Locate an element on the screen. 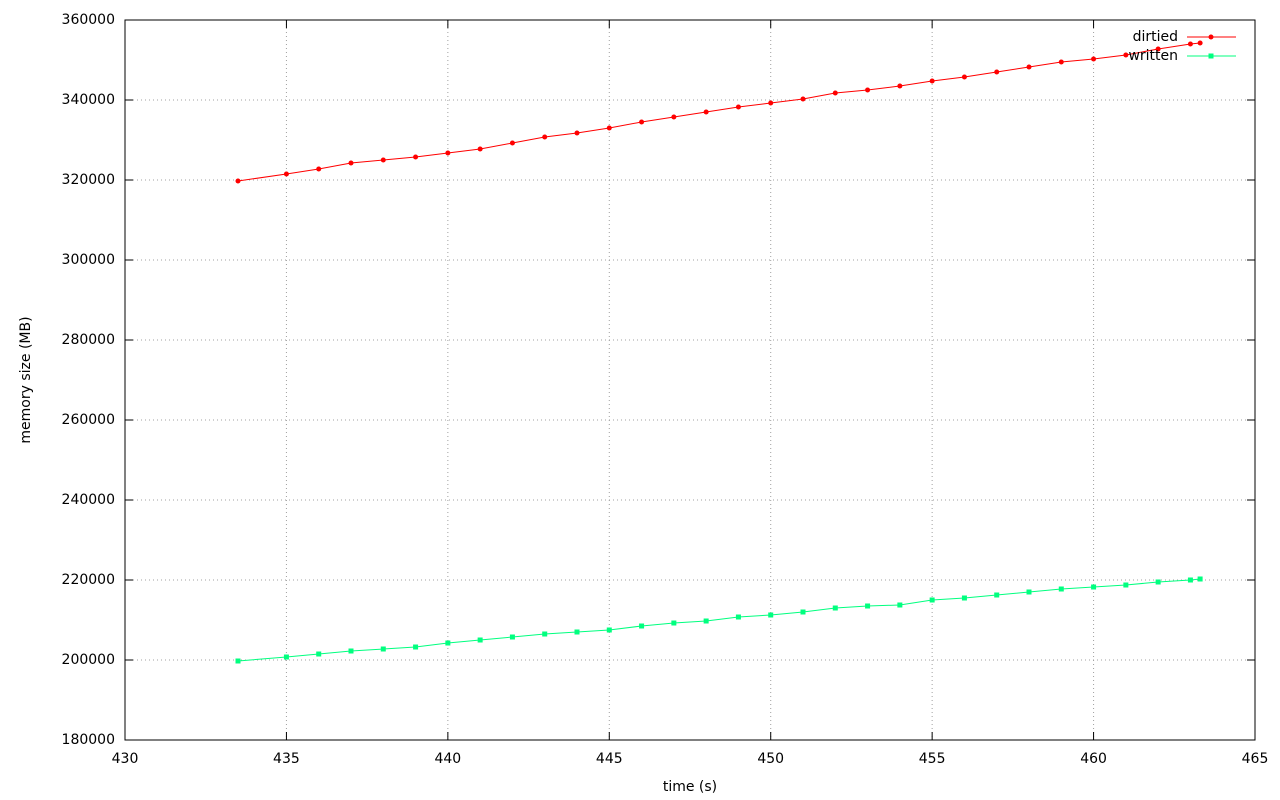 The image size is (1280, 800). y-tick-label: 240000 is located at coordinates (88, 500).